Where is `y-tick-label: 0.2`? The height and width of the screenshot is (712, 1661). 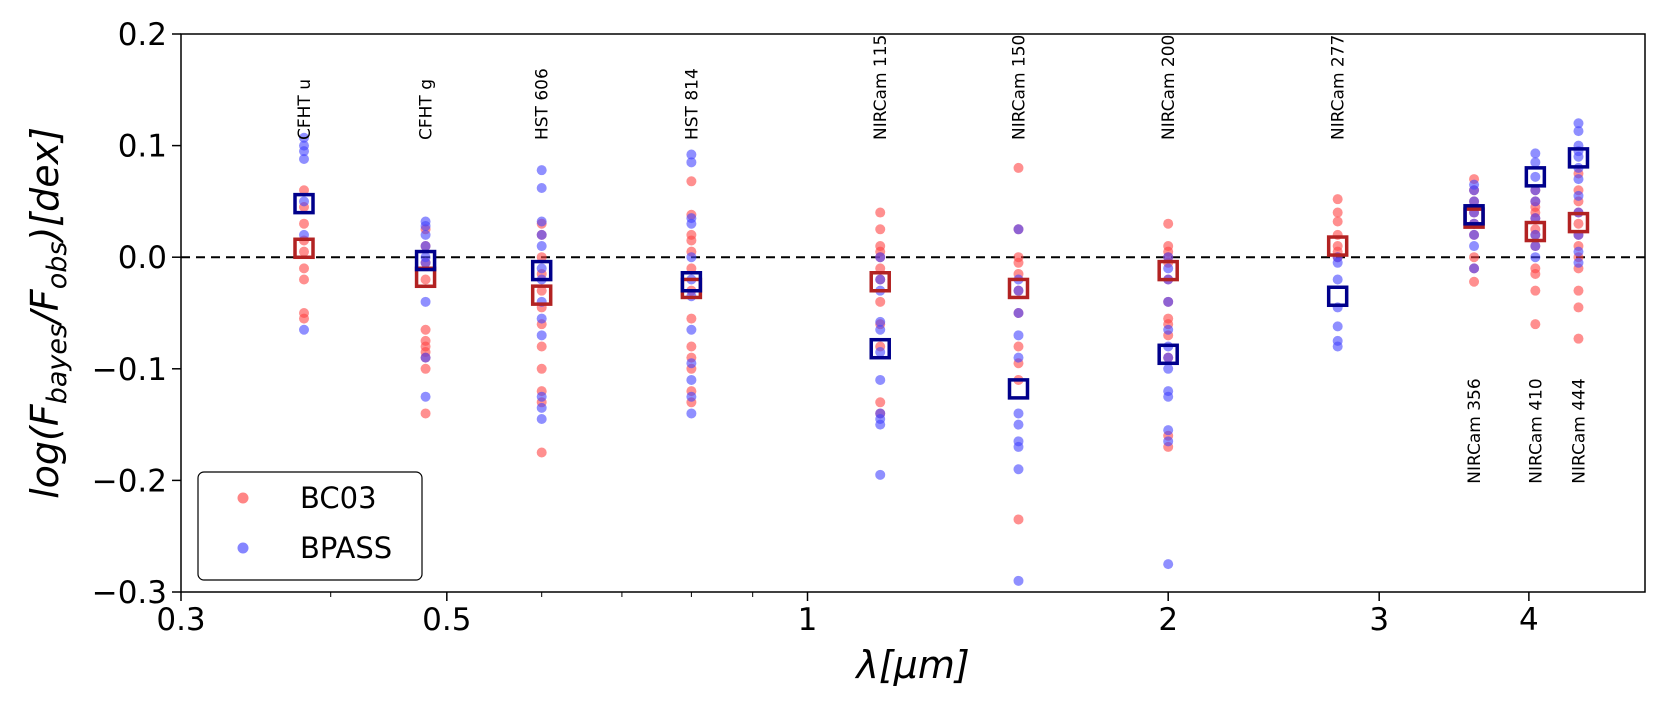
y-tick-label: 0.2 is located at coordinates (142, 35).